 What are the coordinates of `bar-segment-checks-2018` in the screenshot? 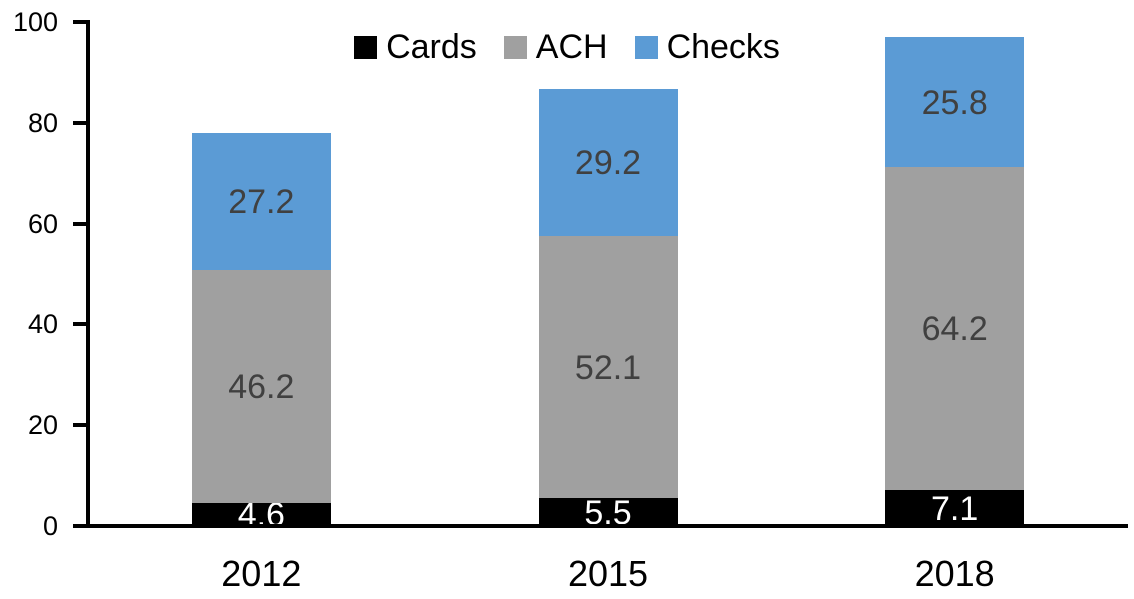 It's located at (955, 101).